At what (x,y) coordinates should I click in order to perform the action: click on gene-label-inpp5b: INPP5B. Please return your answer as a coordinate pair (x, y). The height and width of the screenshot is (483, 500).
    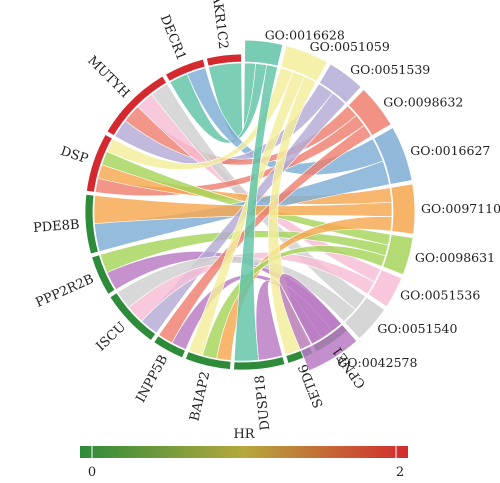
    Looking at the image, I should click on (152, 379).